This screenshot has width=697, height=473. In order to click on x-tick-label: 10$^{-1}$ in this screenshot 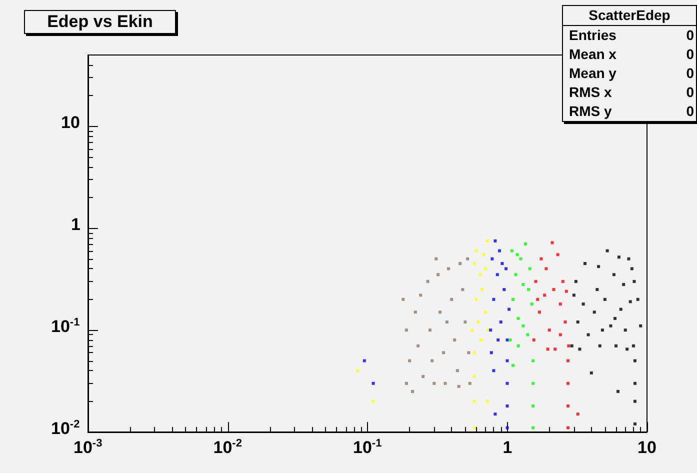, I will do `click(367, 447)`.